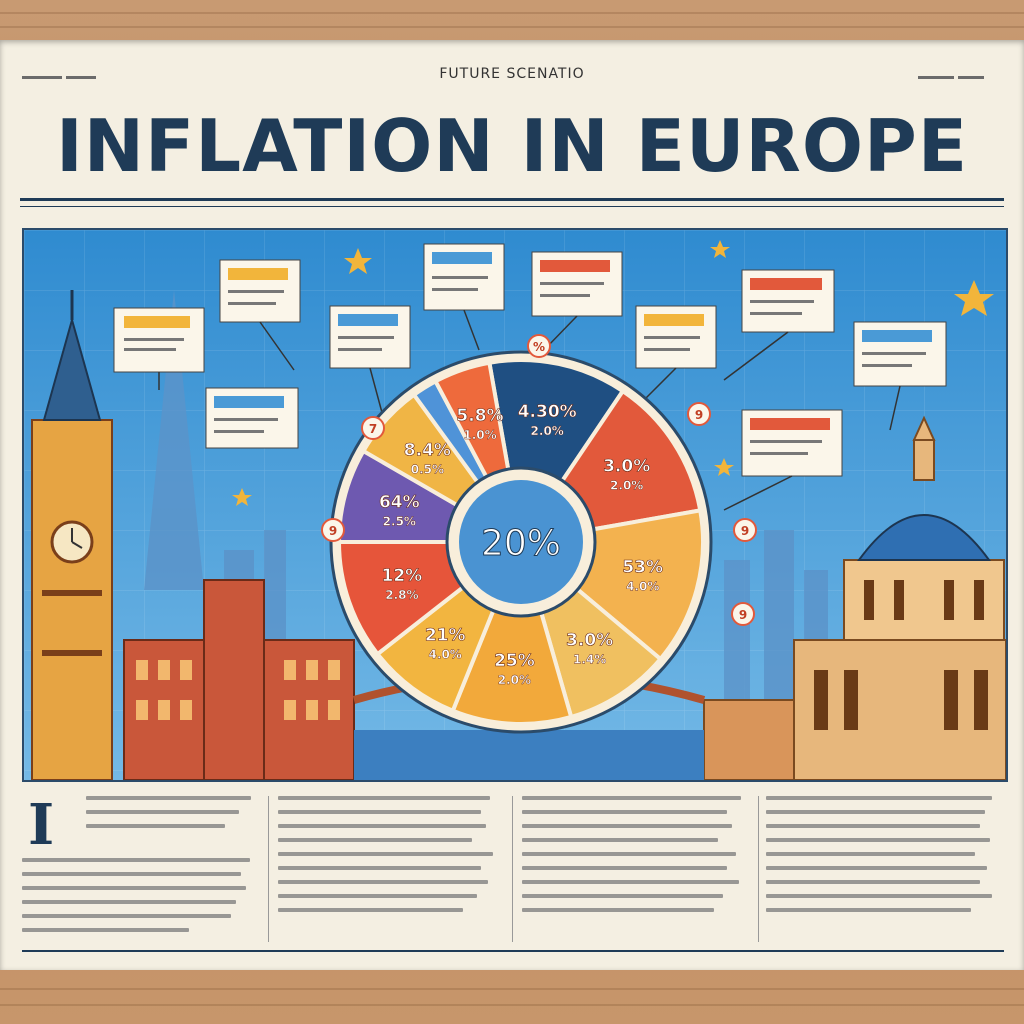 Image resolution: width=1024 pixels, height=1024 pixels. What do you see at coordinates (512, 199) in the screenshot?
I see `headline-rule` at bounding box center [512, 199].